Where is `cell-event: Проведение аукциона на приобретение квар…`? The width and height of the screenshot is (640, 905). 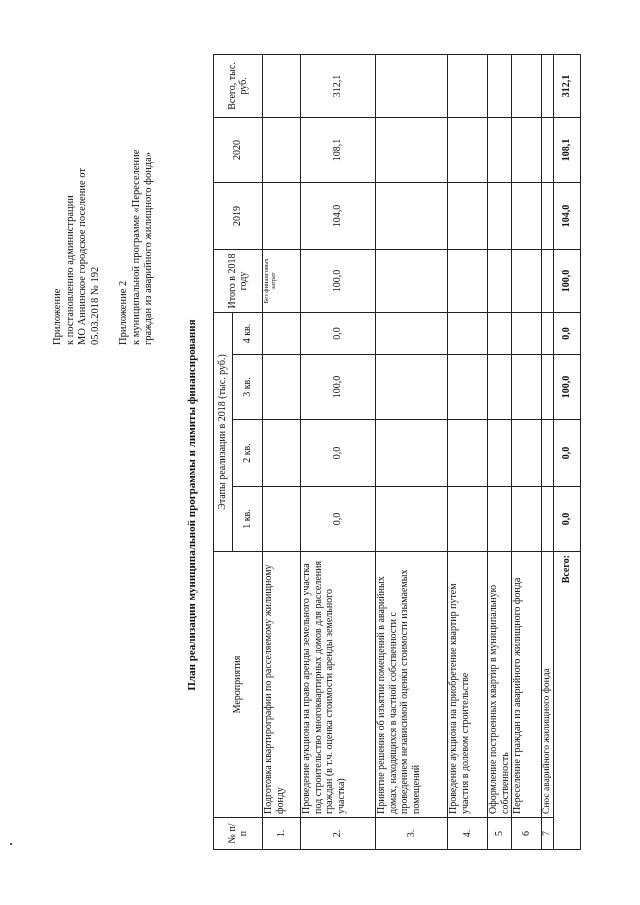
cell-event: Проведение аукциона на приобретение квар… is located at coordinates (467, 684).